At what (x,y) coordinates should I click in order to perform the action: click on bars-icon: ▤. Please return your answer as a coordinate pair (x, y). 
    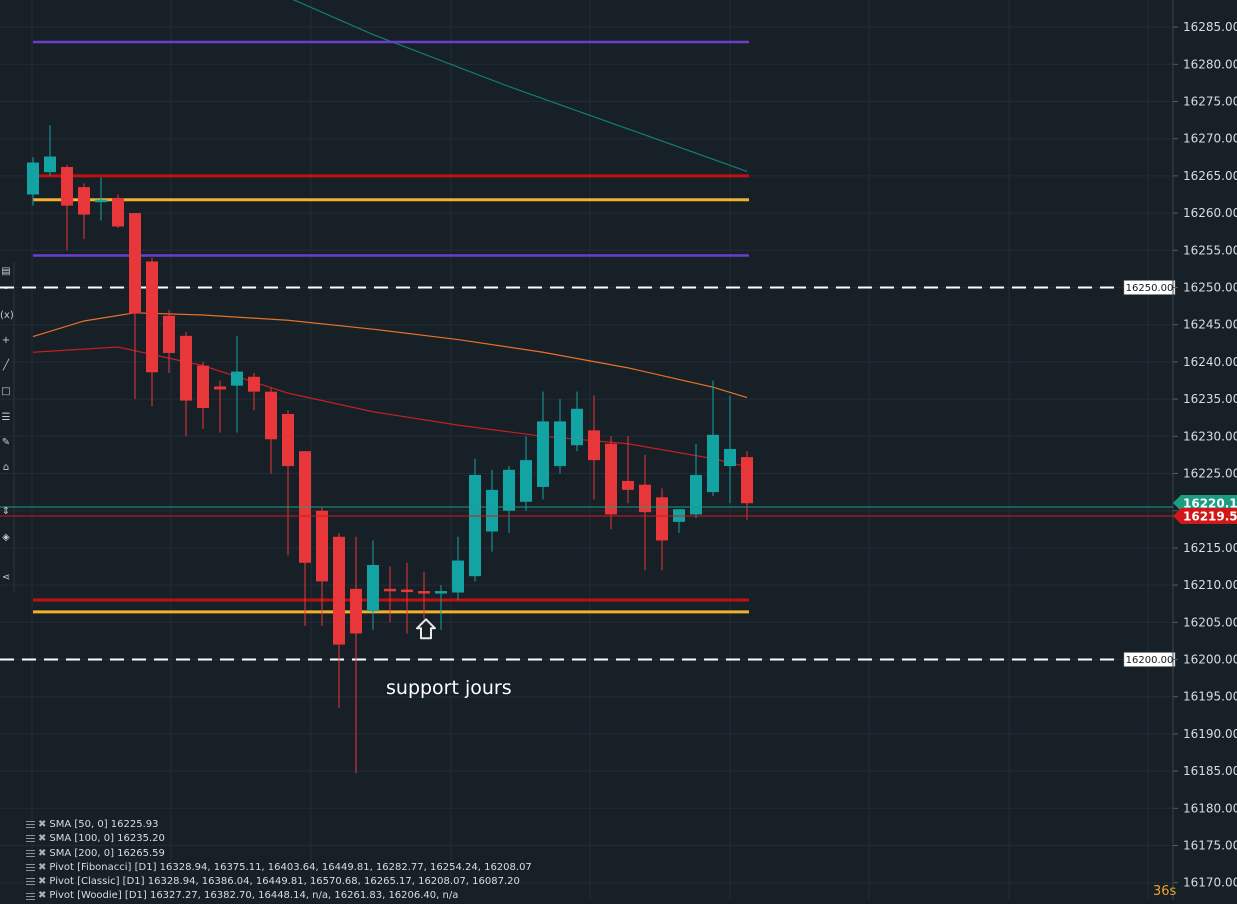
    Looking at the image, I should click on (6, 271).